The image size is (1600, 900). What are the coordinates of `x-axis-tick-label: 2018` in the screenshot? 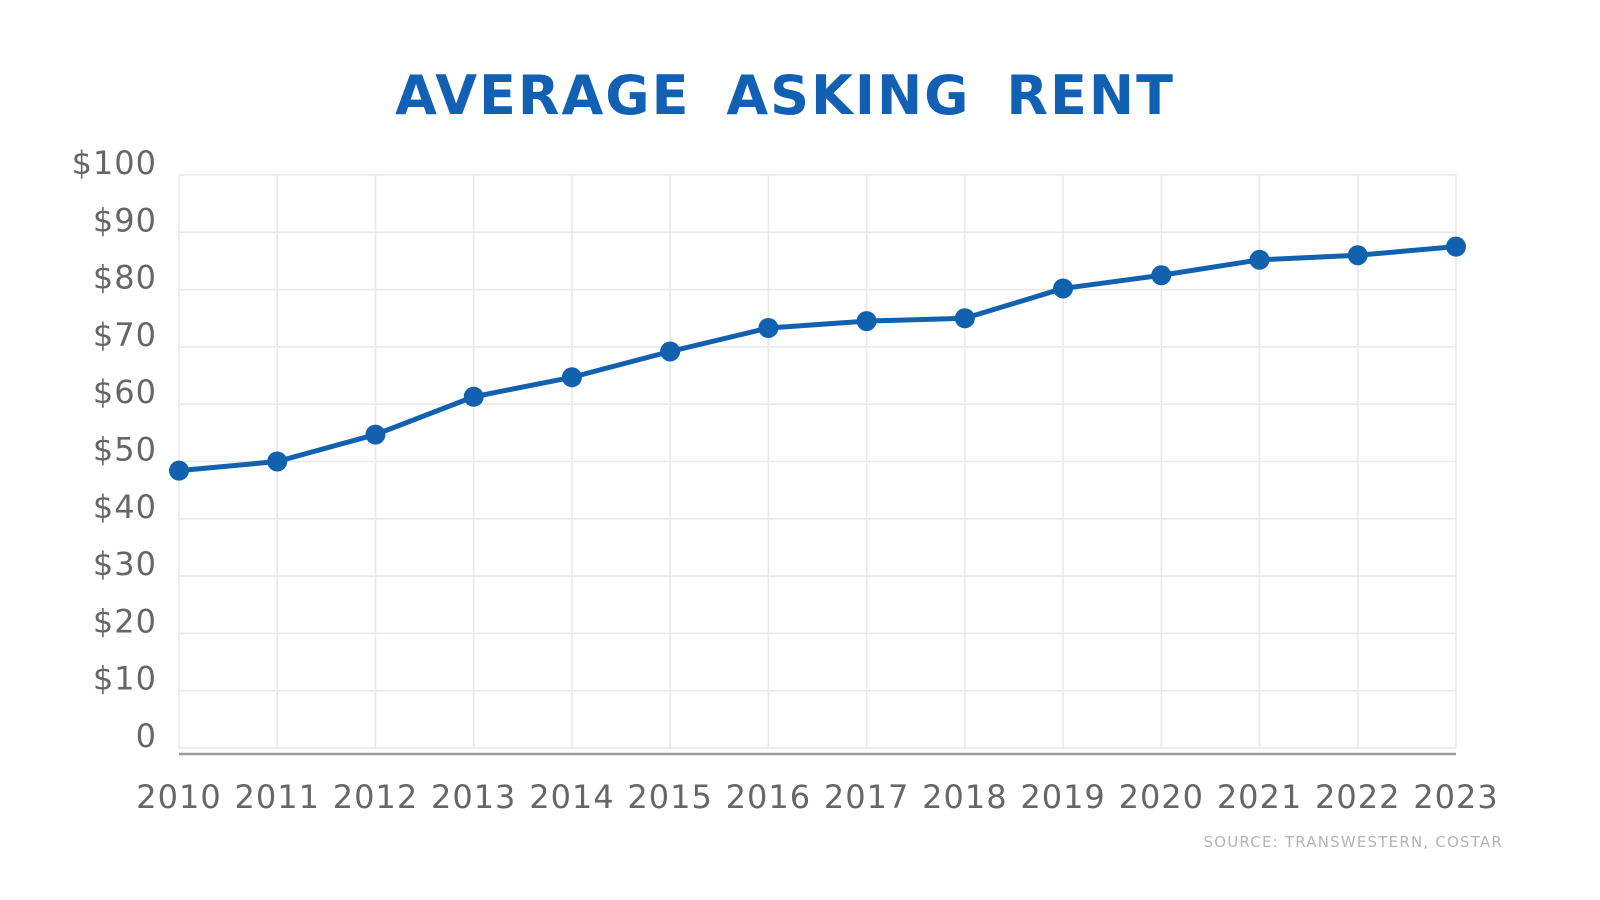 It's located at (964, 797).